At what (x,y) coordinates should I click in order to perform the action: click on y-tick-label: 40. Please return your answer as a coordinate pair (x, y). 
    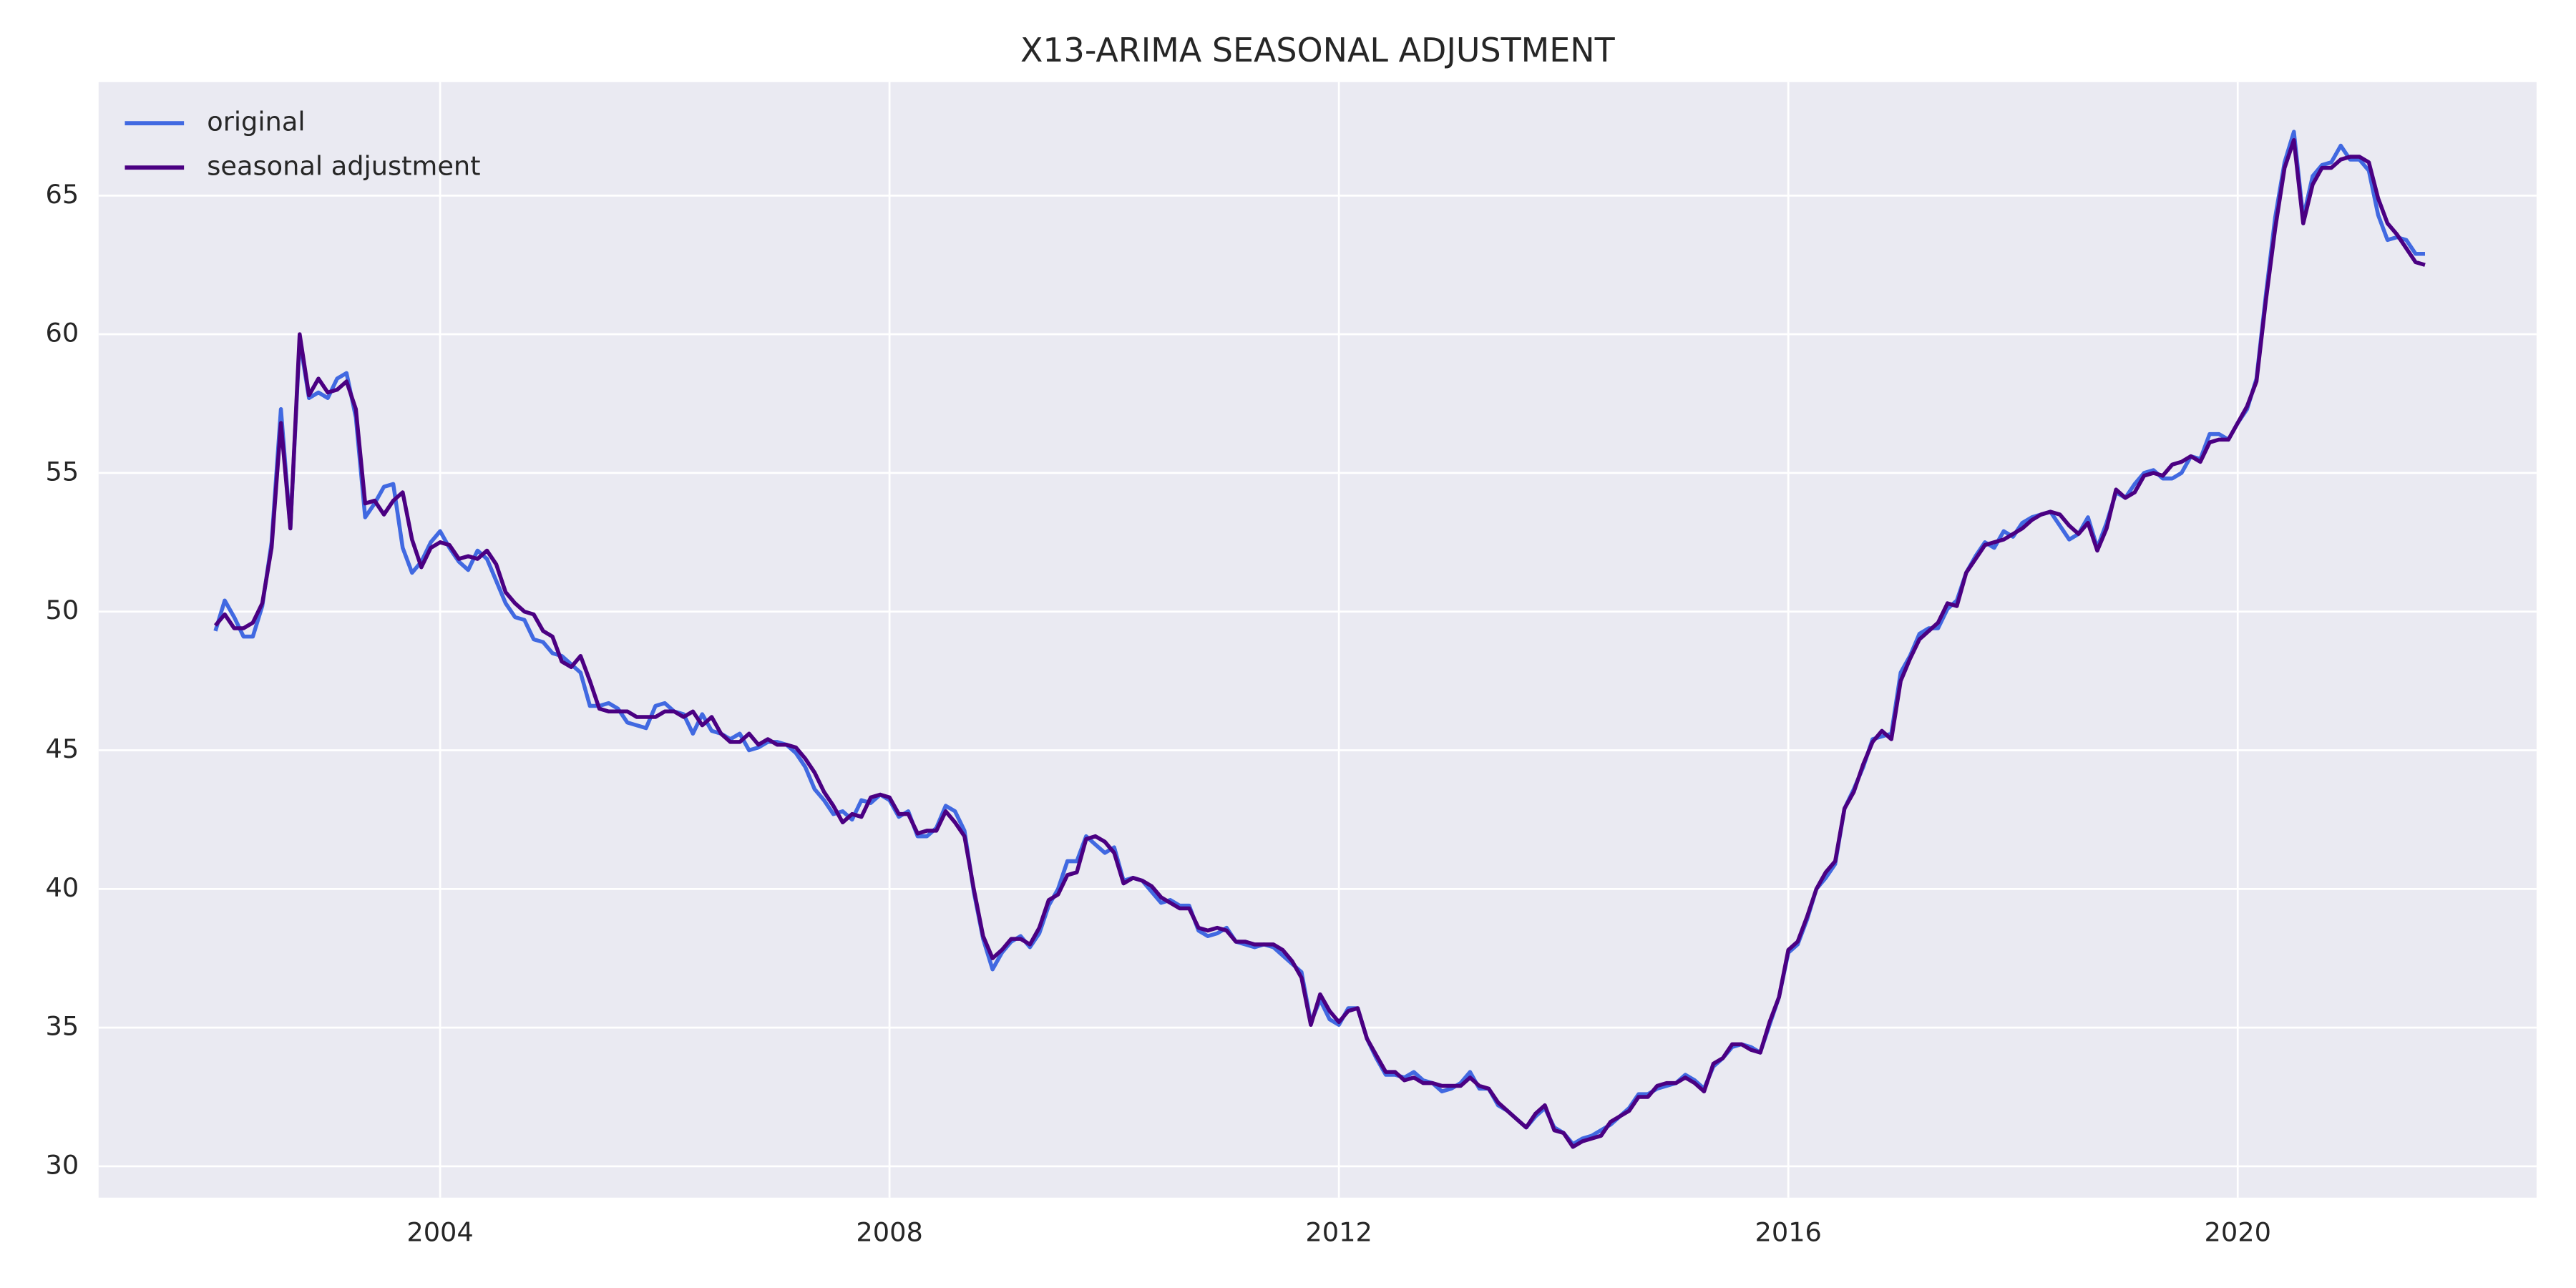
    Looking at the image, I should click on (62, 887).